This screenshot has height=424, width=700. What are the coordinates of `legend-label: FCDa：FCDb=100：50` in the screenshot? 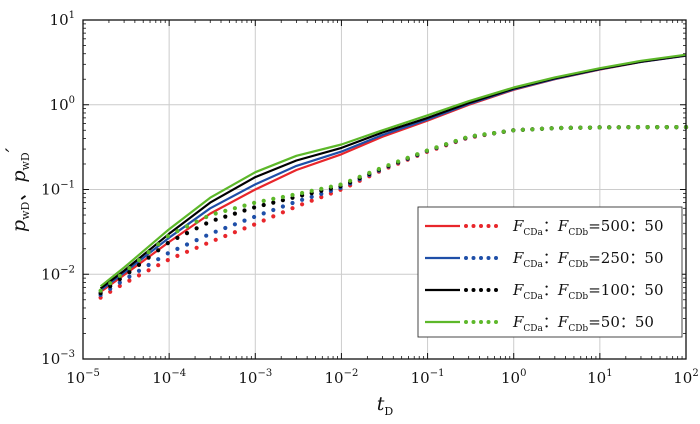 It's located at (588, 291).